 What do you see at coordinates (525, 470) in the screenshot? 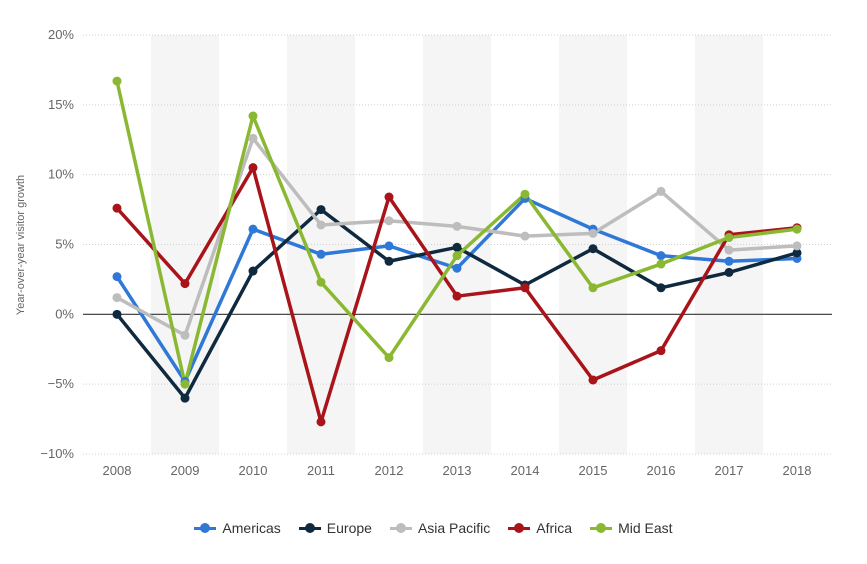
I see `x-tick-label: 2014` at bounding box center [525, 470].